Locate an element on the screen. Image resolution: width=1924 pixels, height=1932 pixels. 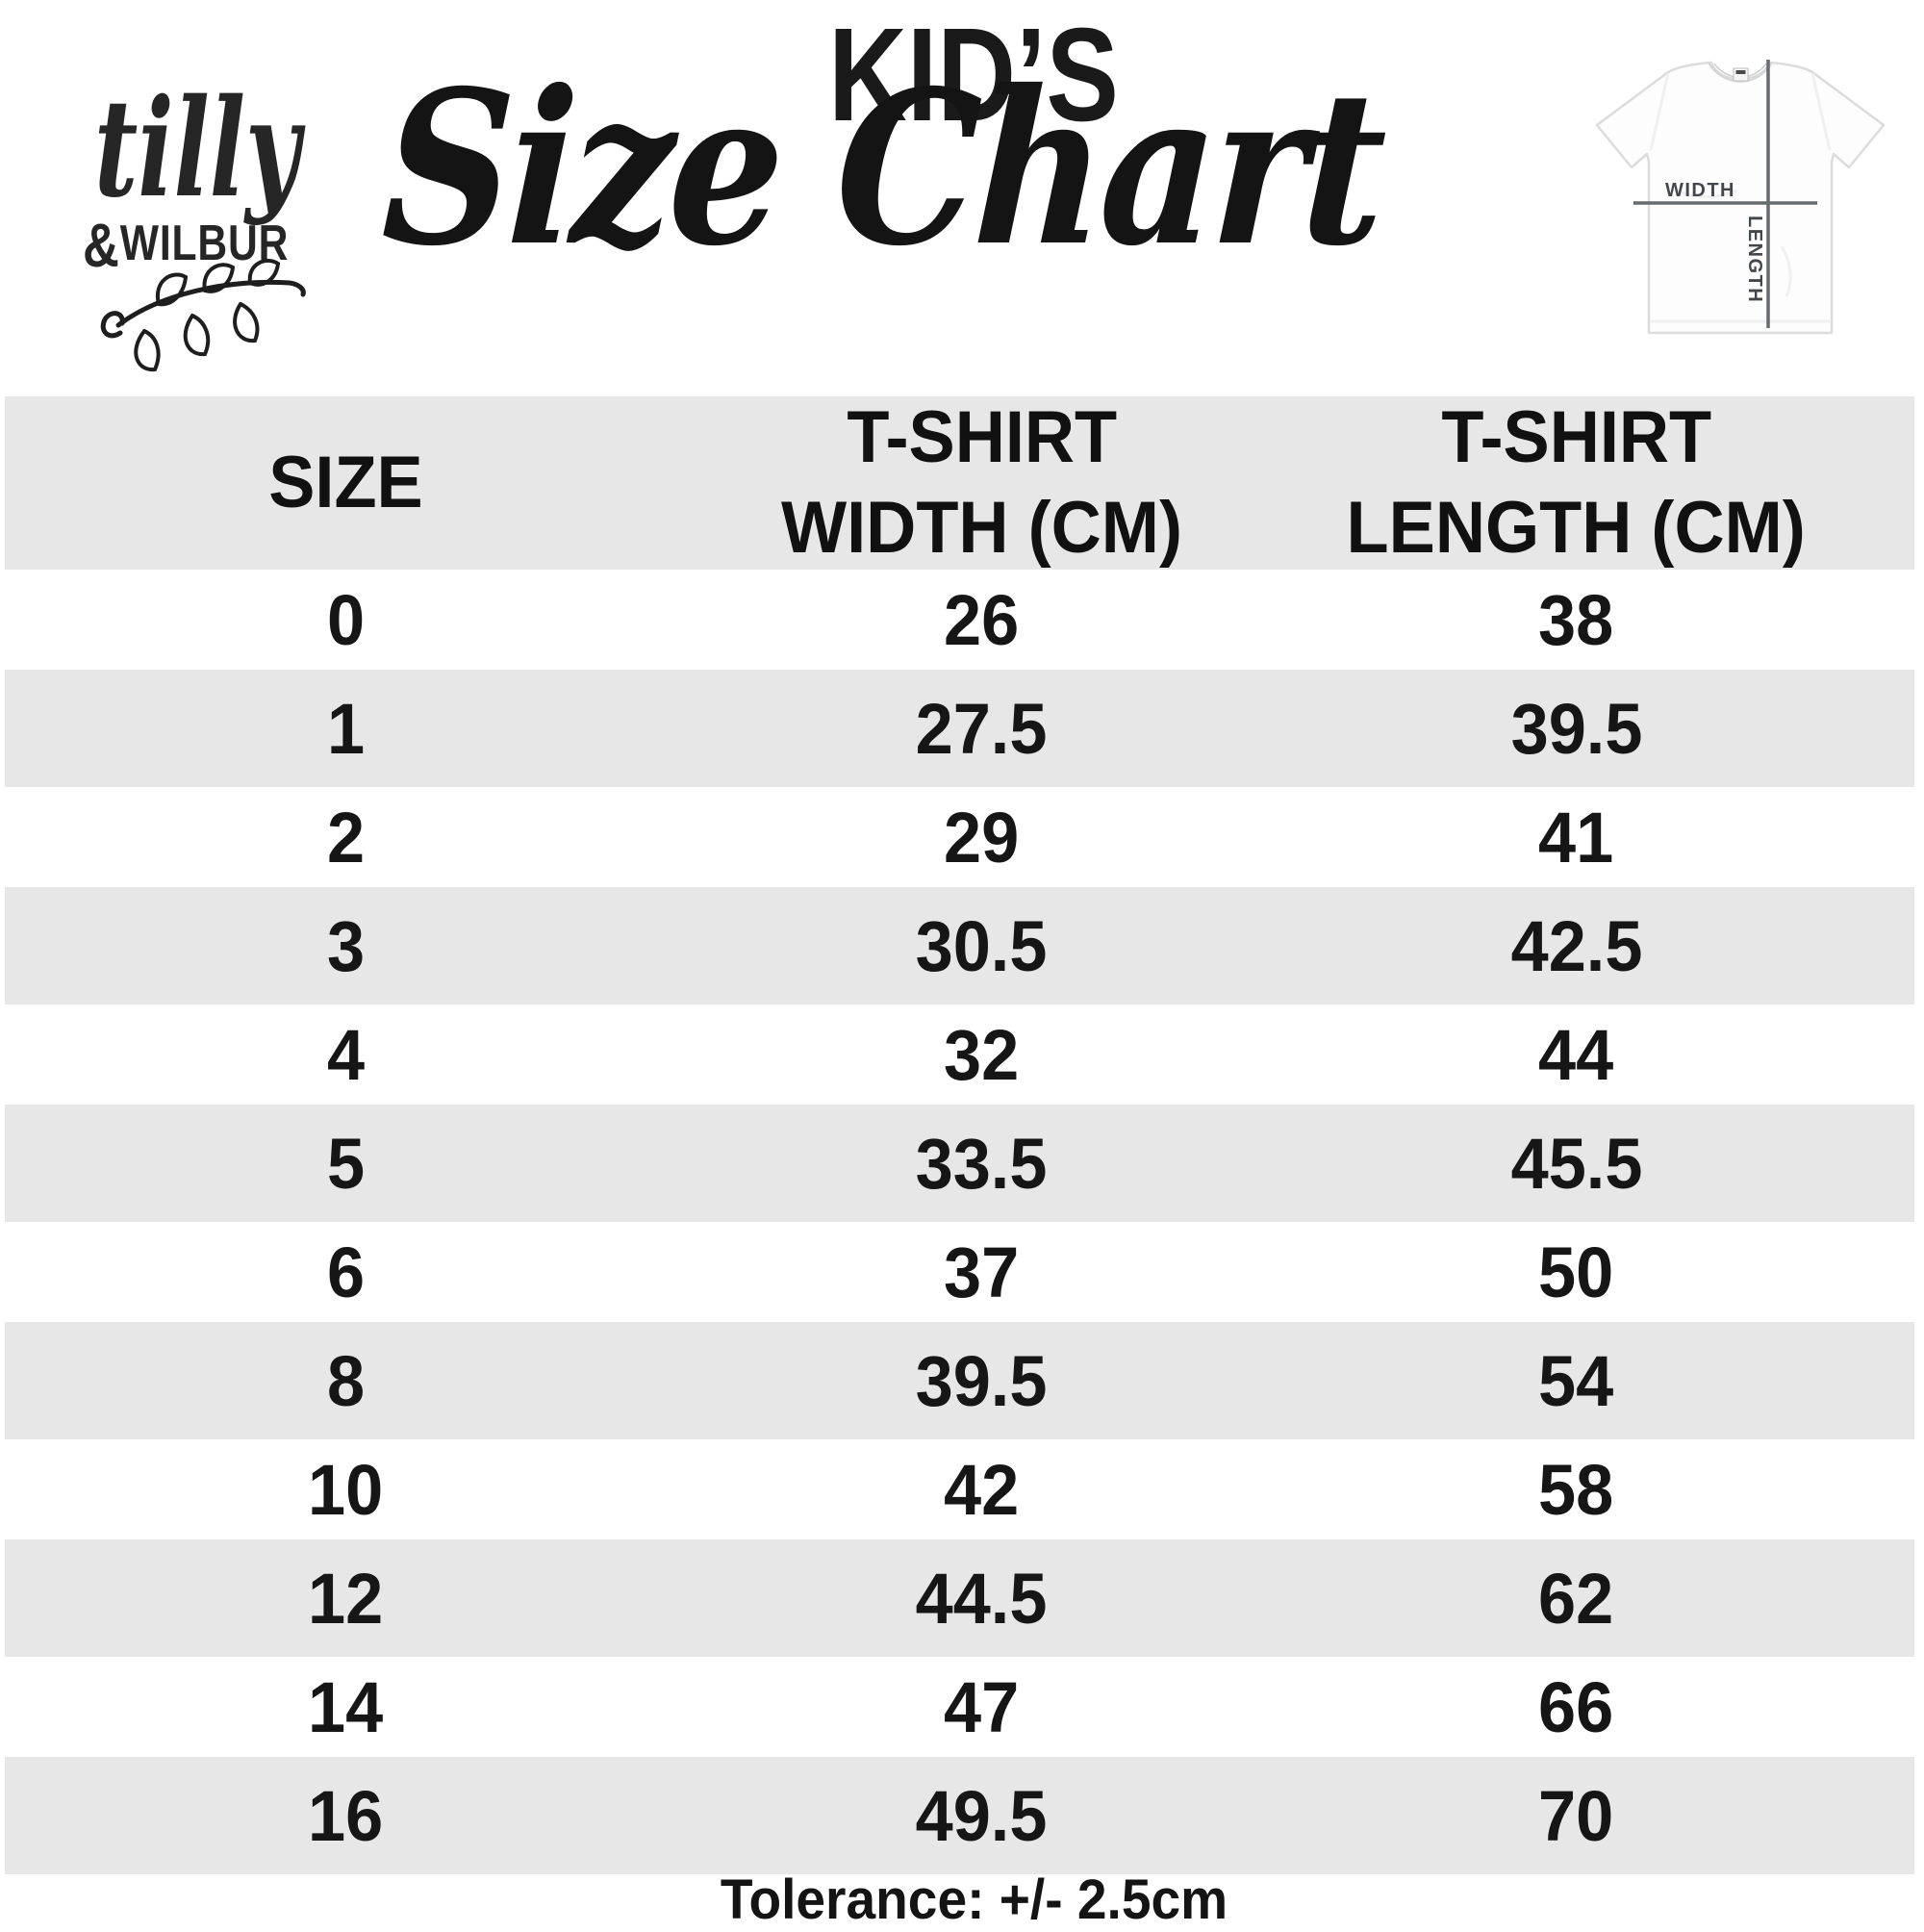
width-cell: 32 is located at coordinates (982, 1054).